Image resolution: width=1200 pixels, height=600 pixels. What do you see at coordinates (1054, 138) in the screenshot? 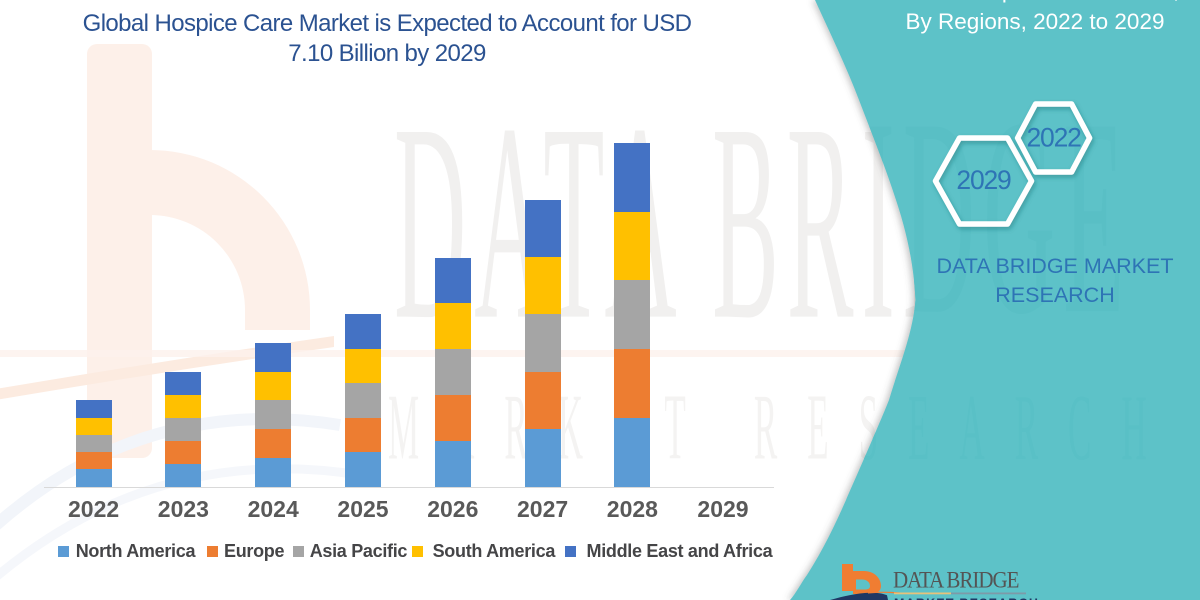
I see `svg-text: 2022` at bounding box center [1054, 138].